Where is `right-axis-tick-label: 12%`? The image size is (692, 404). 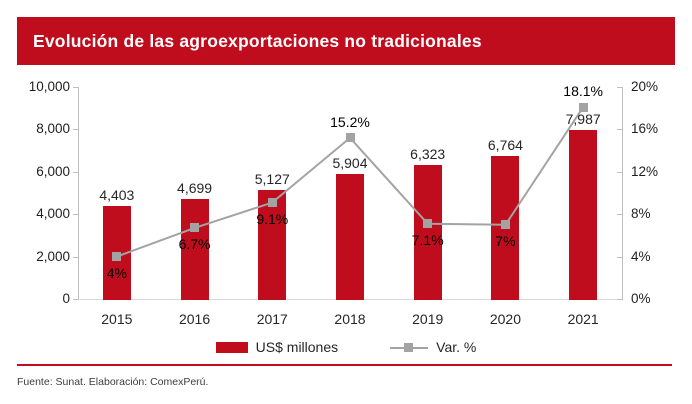 right-axis-tick-label: 12% is located at coordinates (645, 171).